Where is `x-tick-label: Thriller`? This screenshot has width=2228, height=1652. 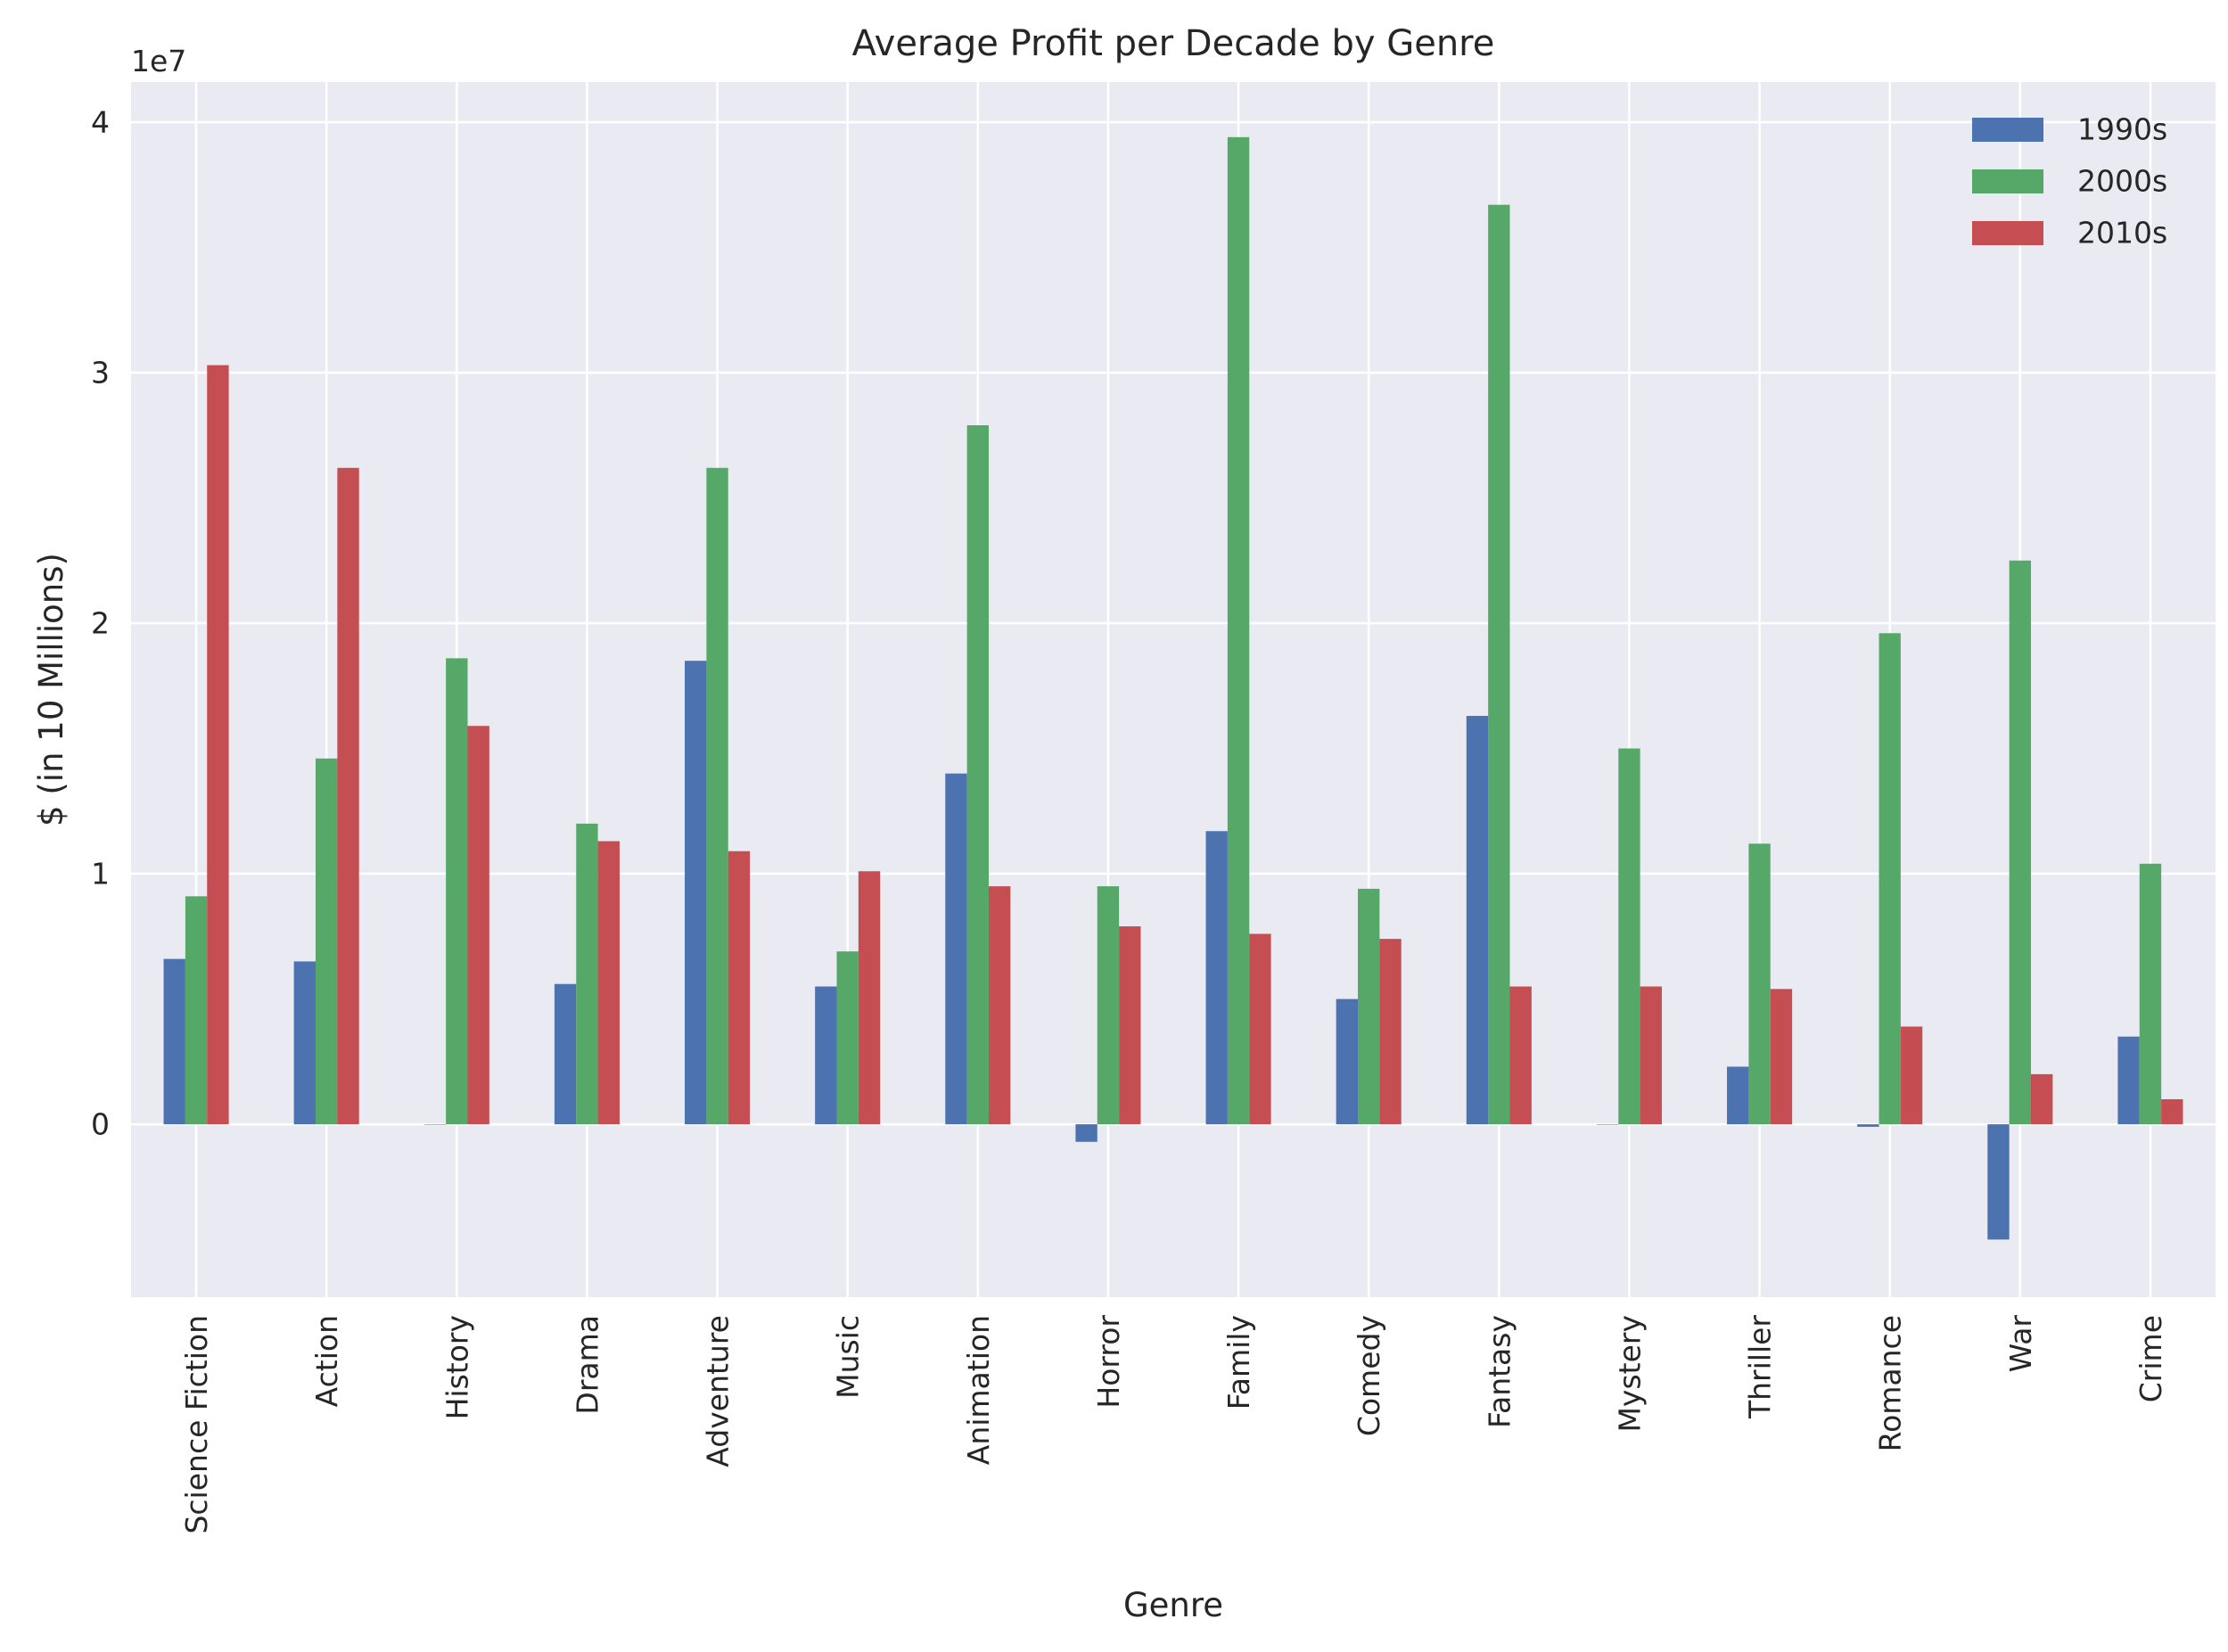 x-tick-label: Thriller is located at coordinates (1760, 1367).